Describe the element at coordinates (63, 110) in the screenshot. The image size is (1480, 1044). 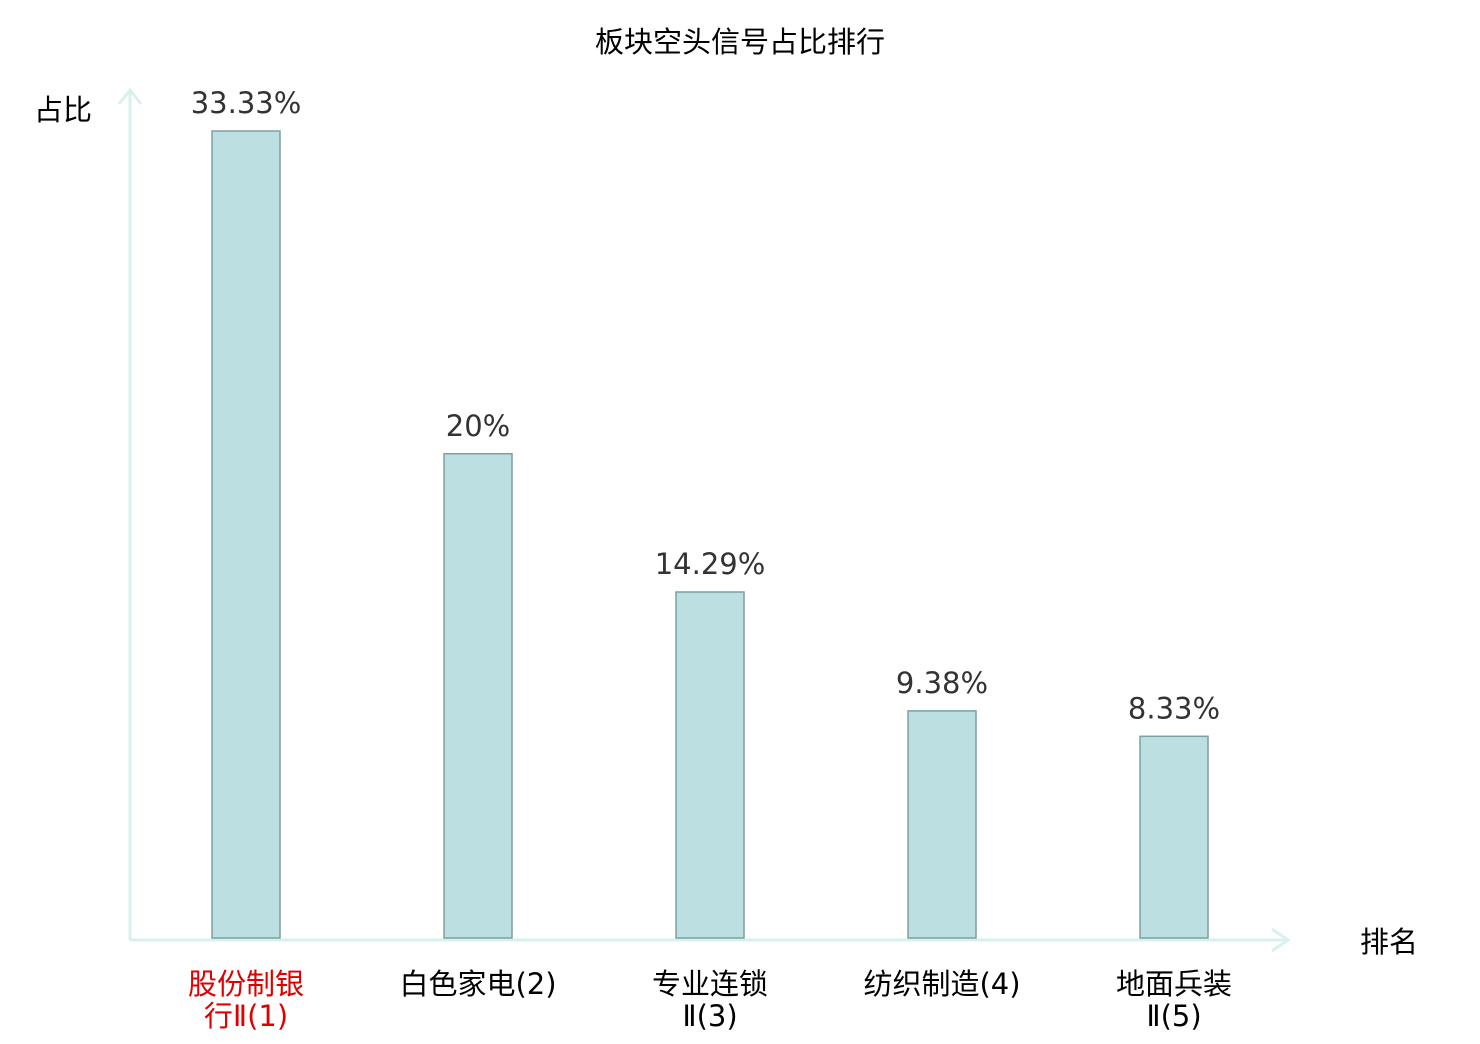
I see `y-axis-label: 占比` at that location.